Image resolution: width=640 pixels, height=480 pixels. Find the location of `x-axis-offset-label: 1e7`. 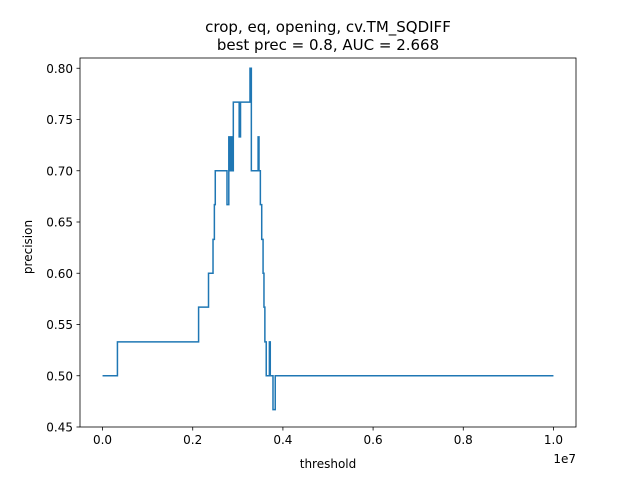

x-axis-offset-label: 1e7 is located at coordinates (564, 459).